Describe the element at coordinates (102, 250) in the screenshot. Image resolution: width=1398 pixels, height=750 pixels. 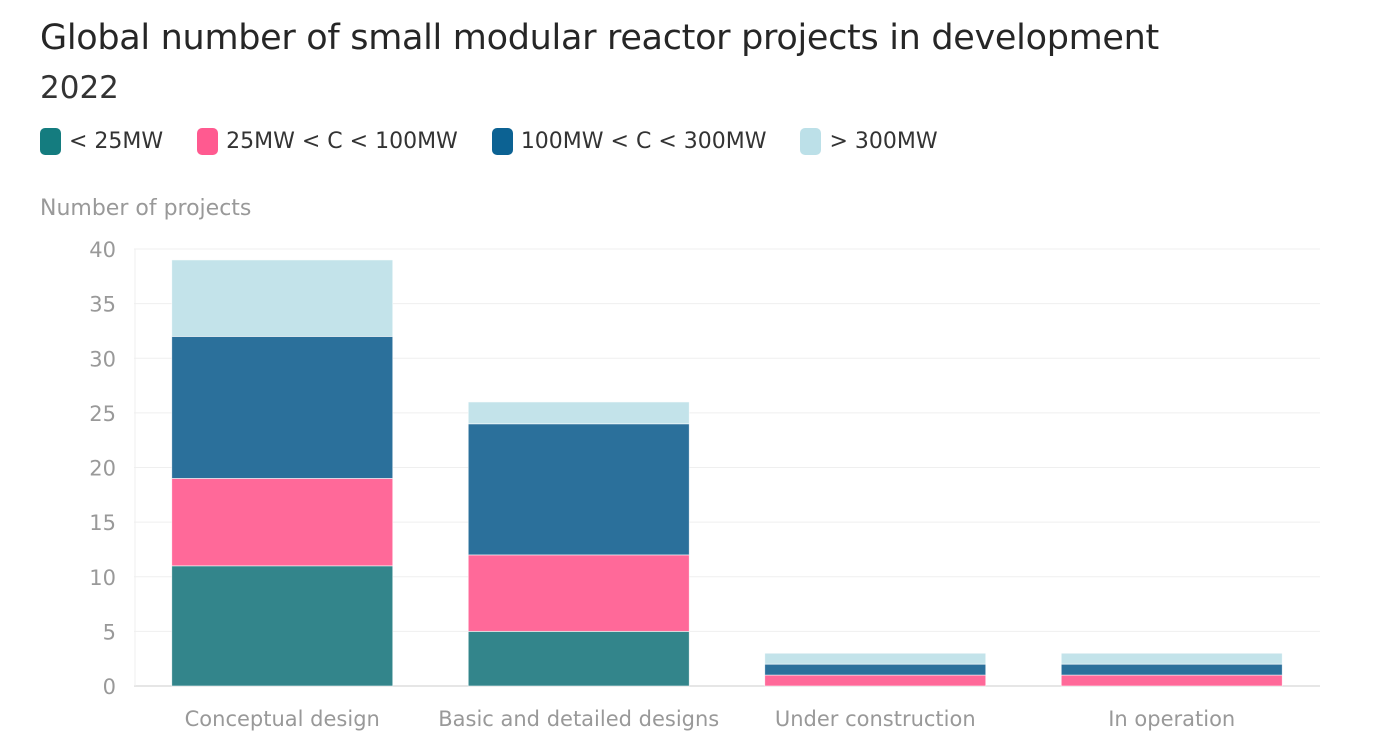
I see `y-tick-label: 40` at that location.